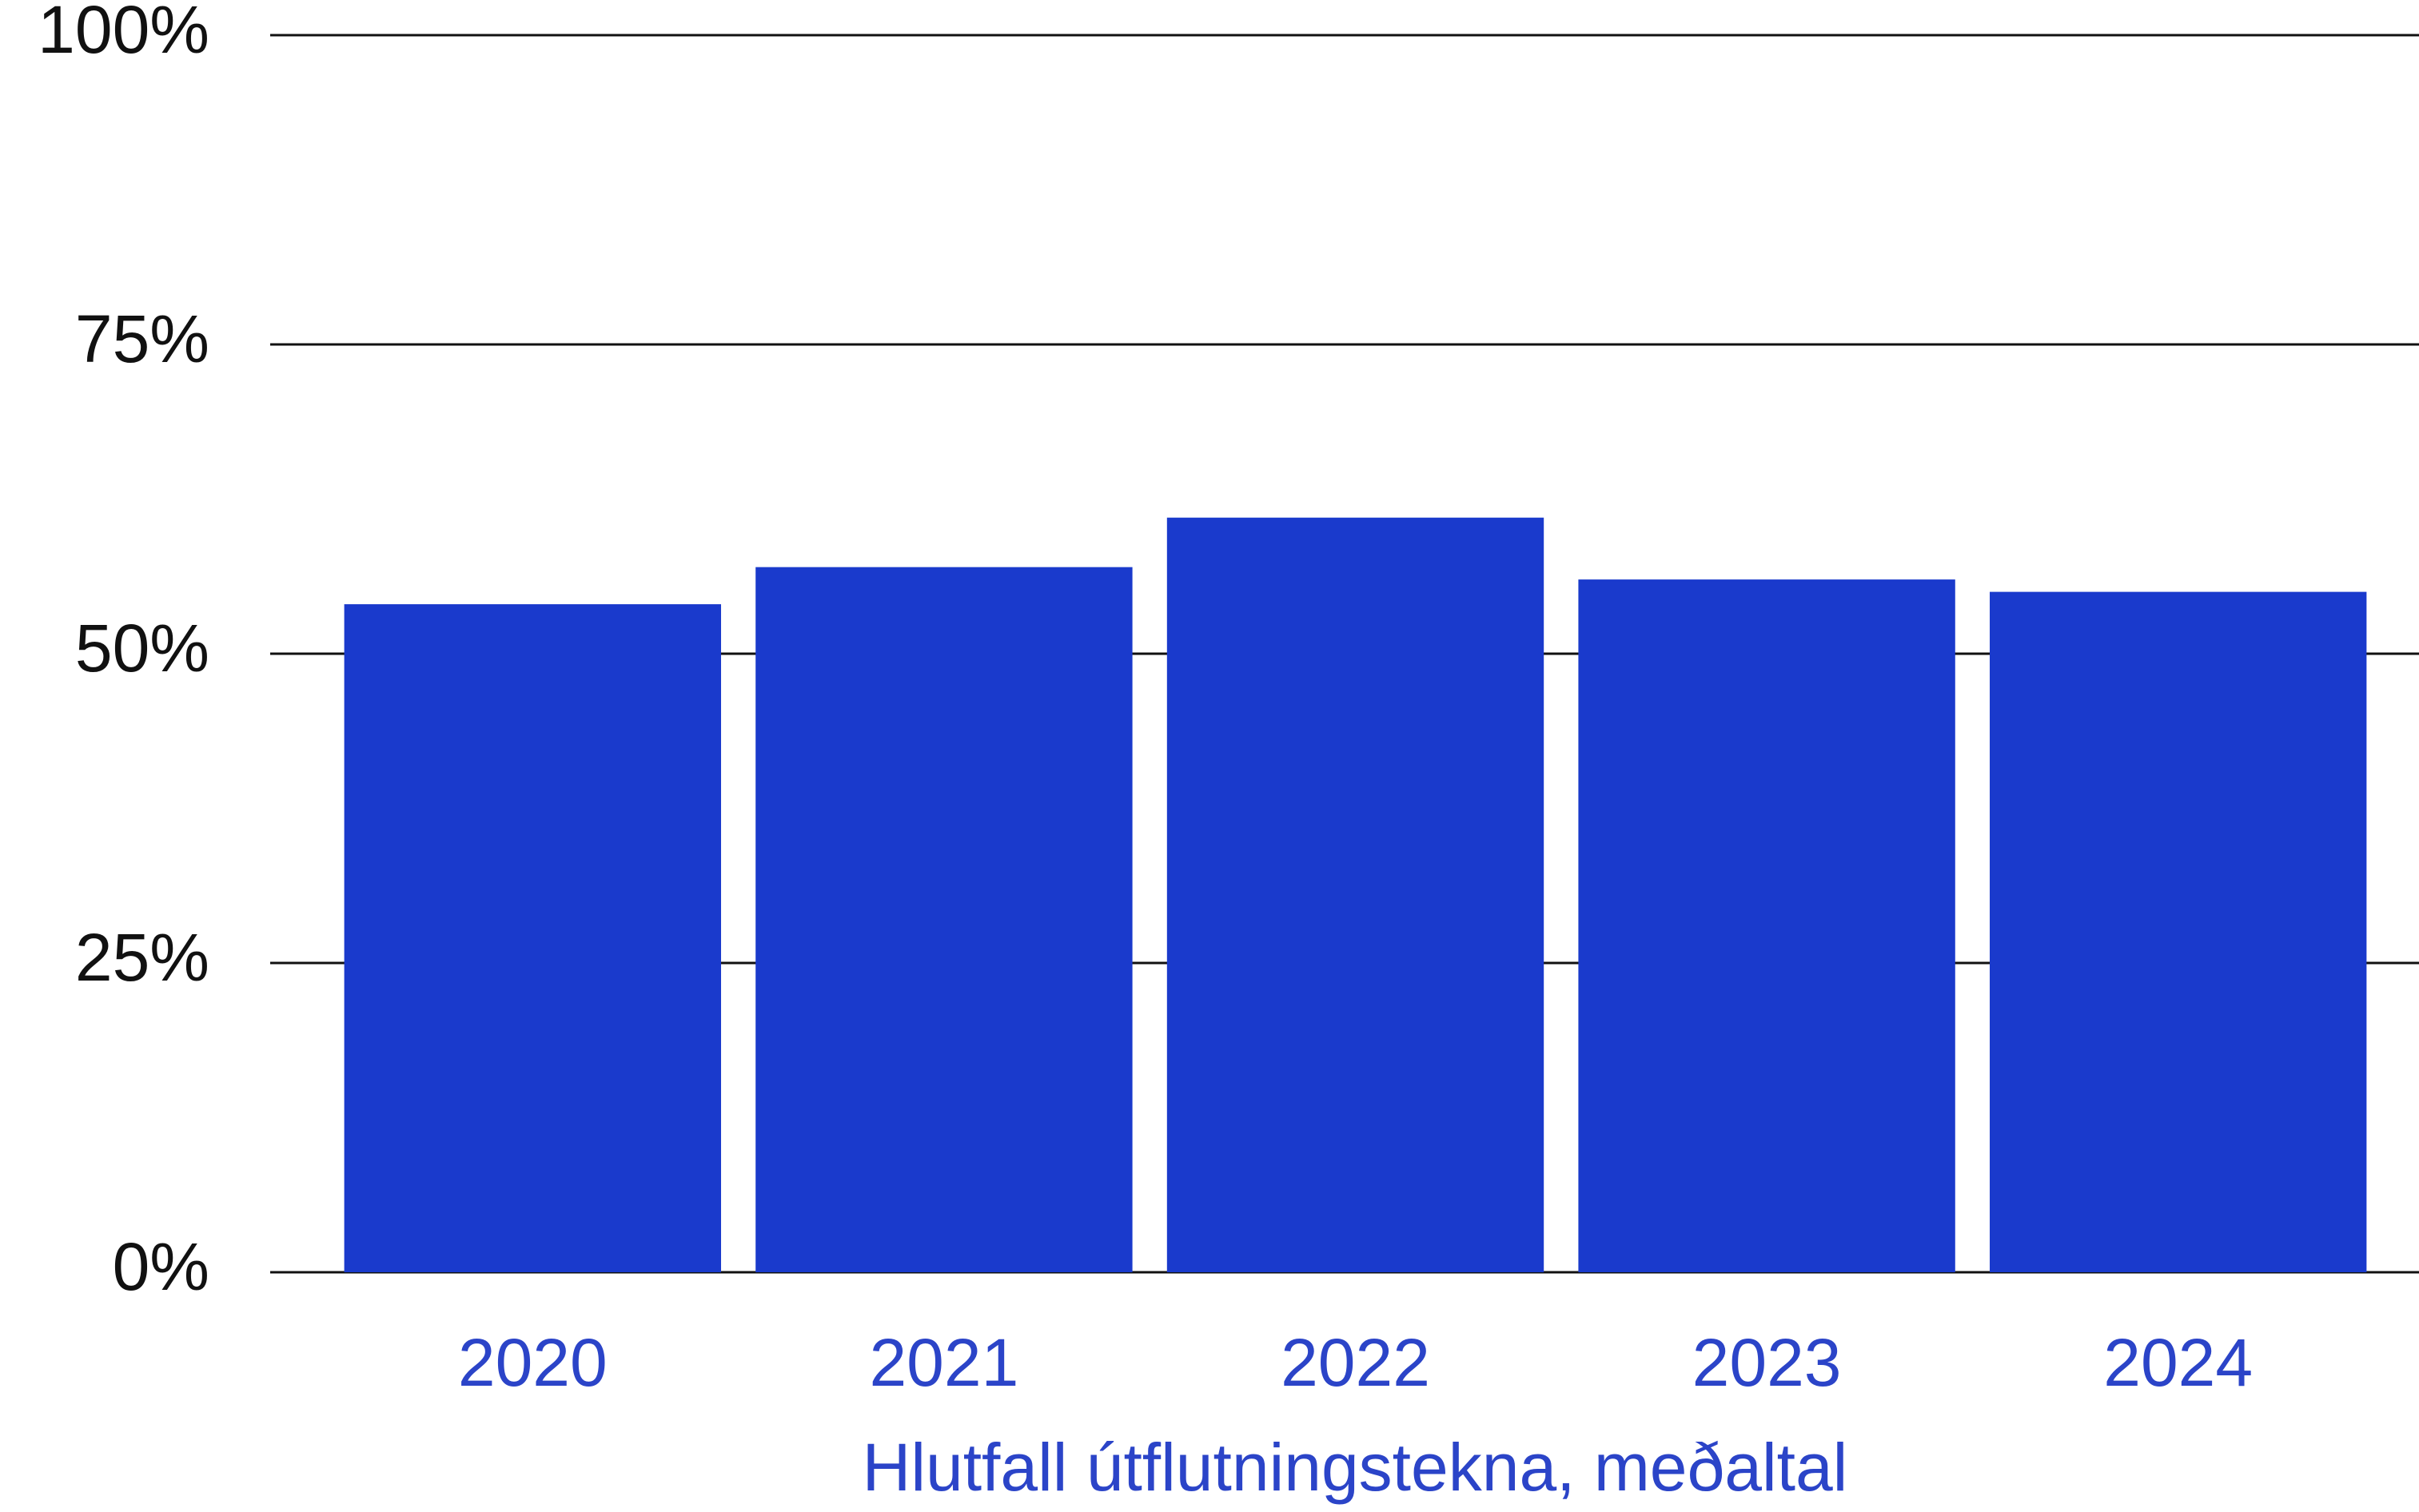 The height and width of the screenshot is (1512, 2419). What do you see at coordinates (142, 648) in the screenshot?
I see `y-tick-label: 50%` at bounding box center [142, 648].